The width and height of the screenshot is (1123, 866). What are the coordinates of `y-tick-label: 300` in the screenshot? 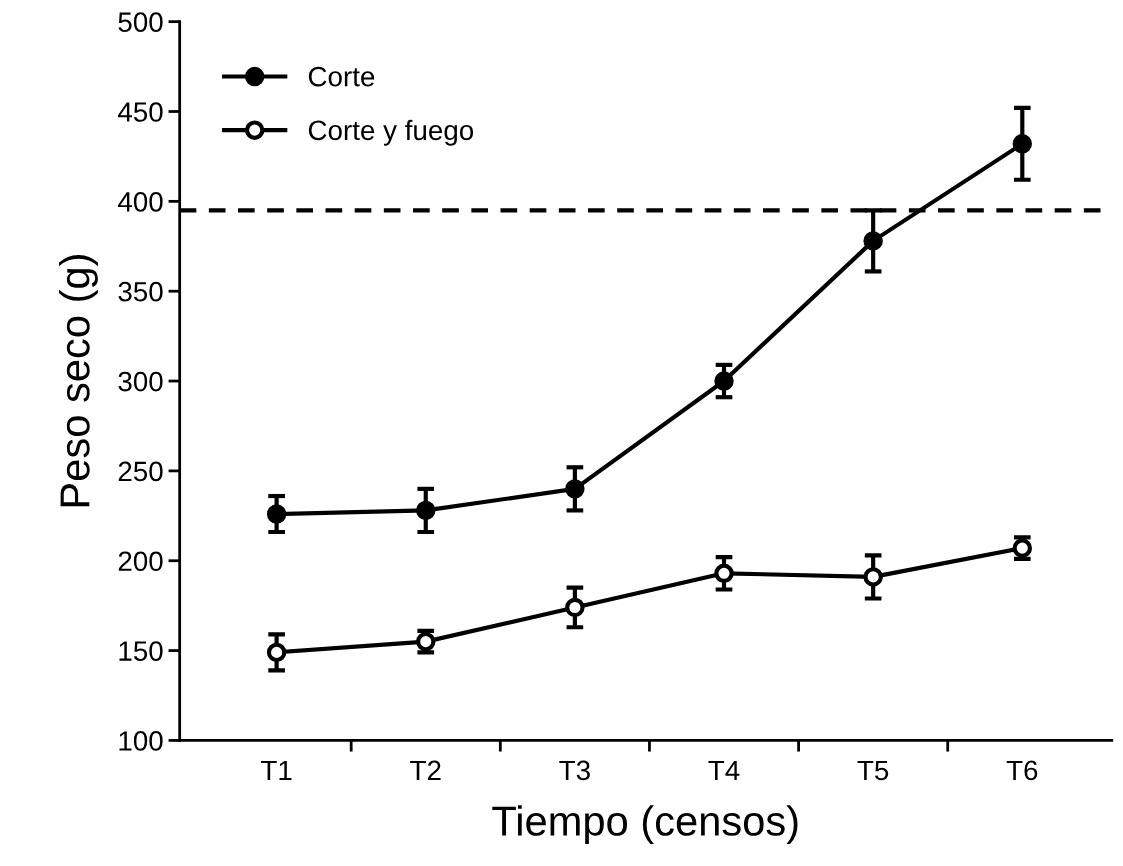 It's located at (140, 381).